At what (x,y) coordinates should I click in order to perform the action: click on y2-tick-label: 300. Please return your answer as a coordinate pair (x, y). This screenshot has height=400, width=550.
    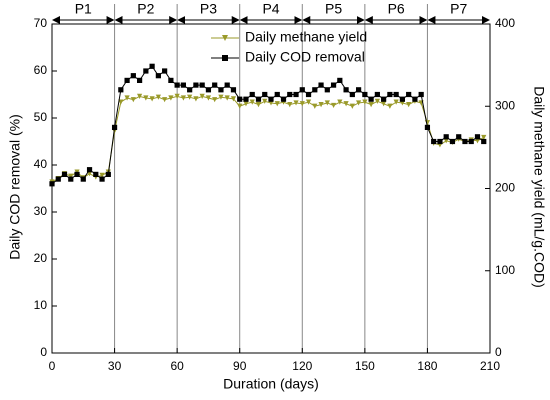
    Looking at the image, I should click on (505, 105).